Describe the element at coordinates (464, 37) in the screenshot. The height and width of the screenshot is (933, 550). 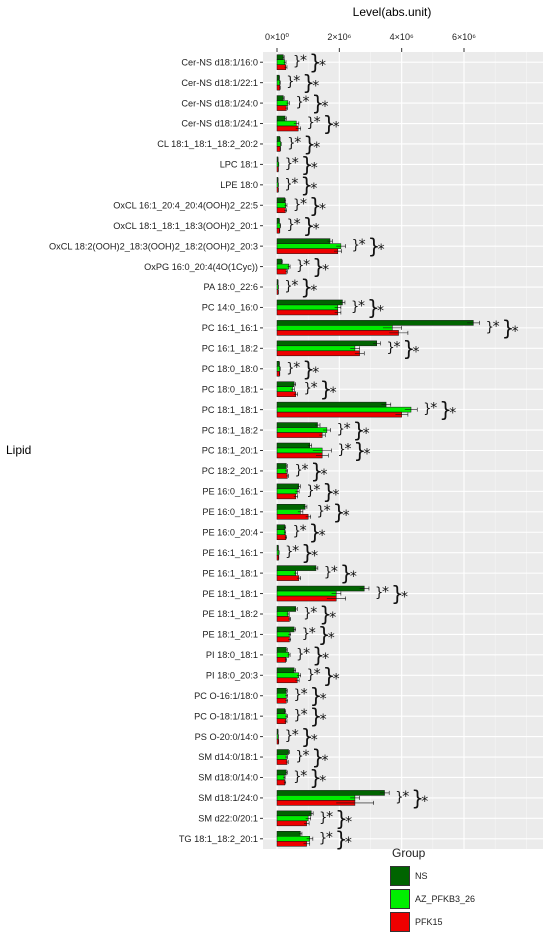
I see `x-tick-label: 6×10⁶` at that location.